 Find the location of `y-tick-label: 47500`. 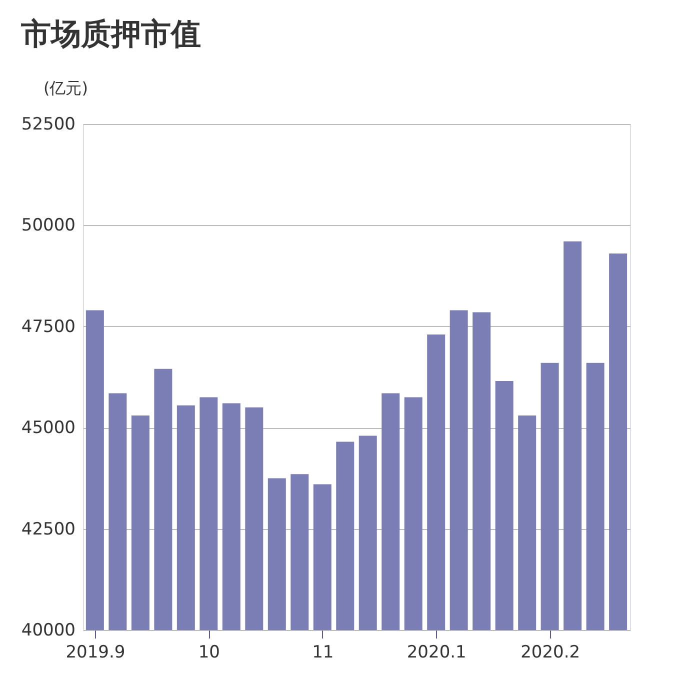

y-tick-label: 47500 is located at coordinates (48, 326).